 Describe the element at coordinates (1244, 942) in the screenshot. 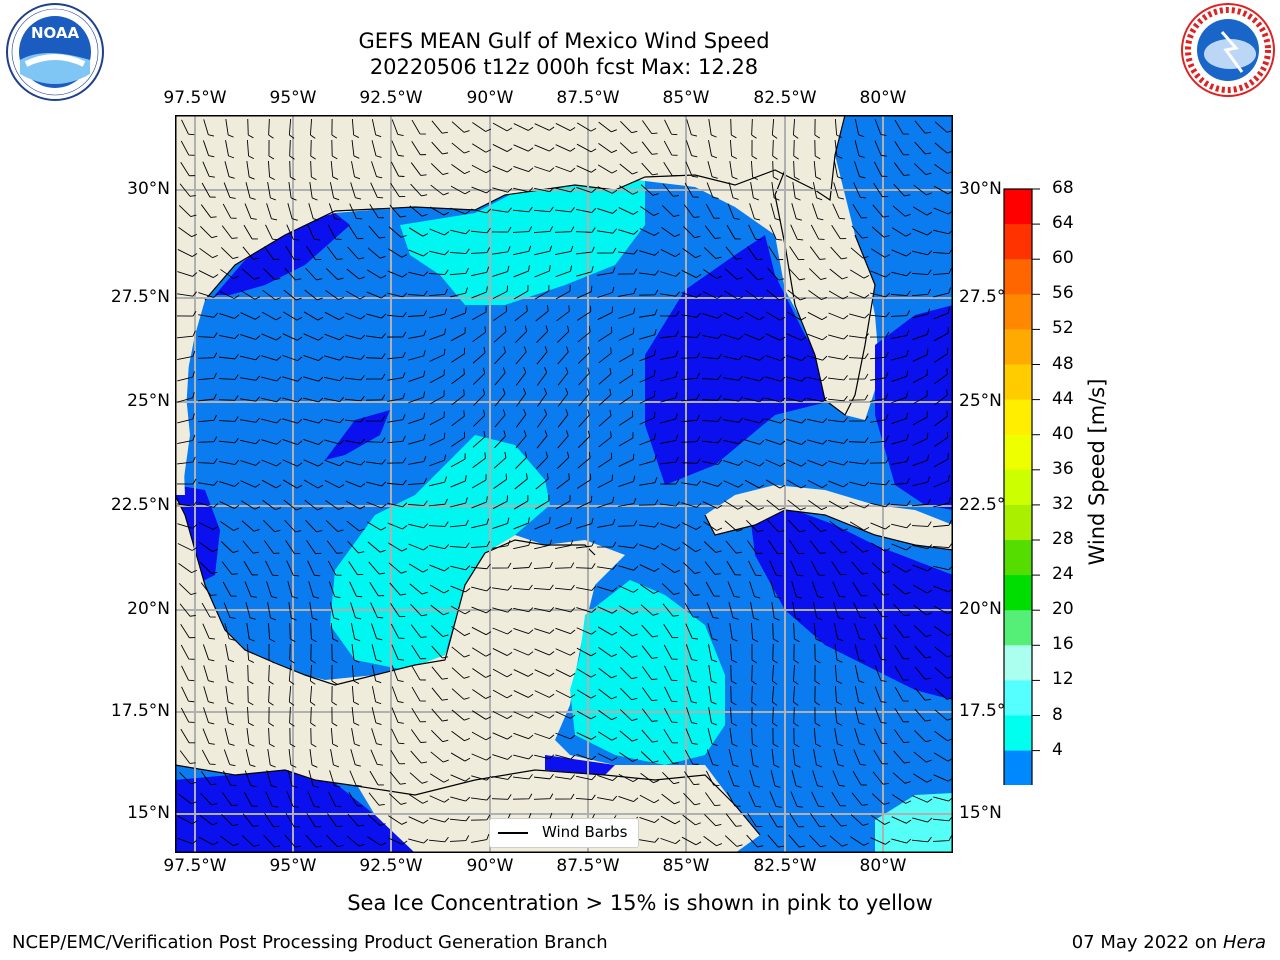

I see `footer-machine: Hera` at that location.